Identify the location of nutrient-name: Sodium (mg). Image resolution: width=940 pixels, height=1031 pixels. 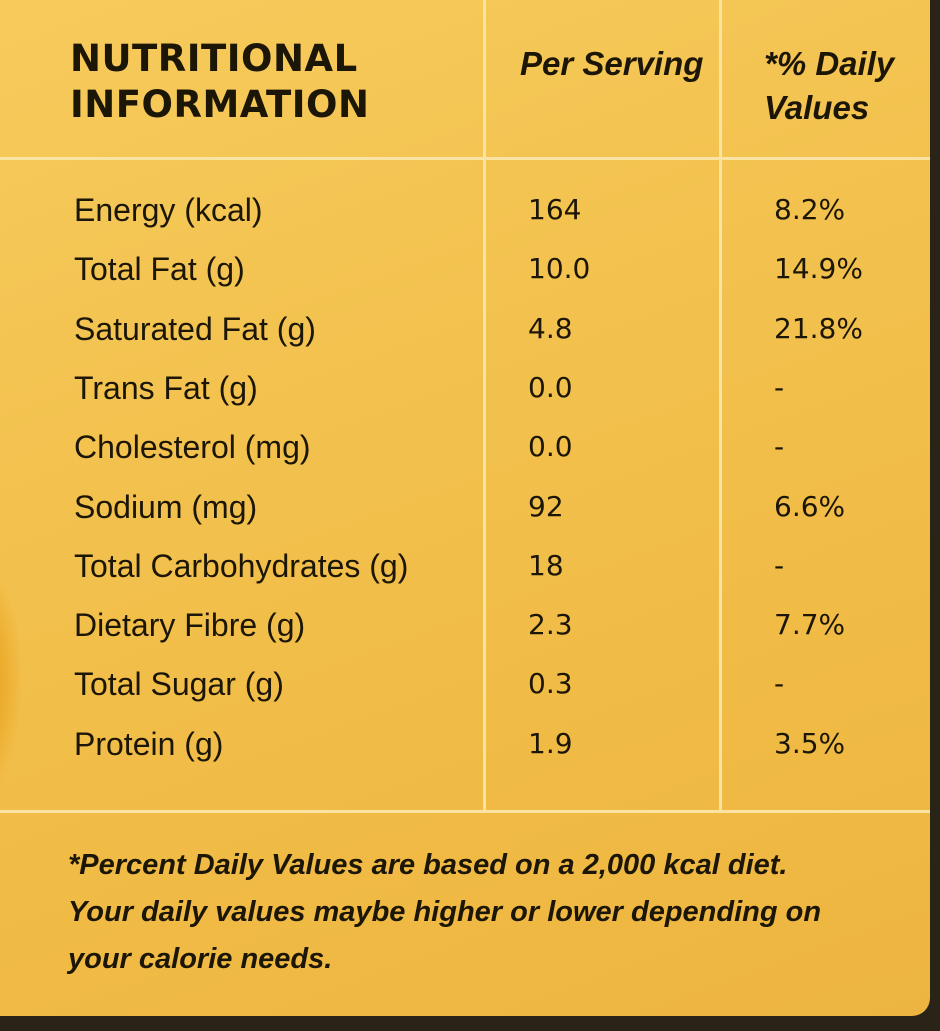
(166, 506).